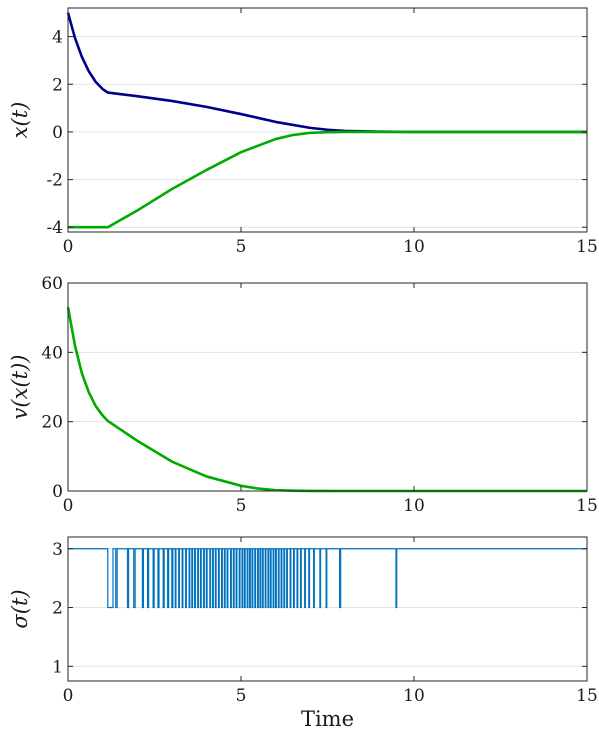 The width and height of the screenshot is (599, 733). What do you see at coordinates (52, 388) in the screenshot?
I see `y-tick-labels: 0 20 40 60` at bounding box center [52, 388].